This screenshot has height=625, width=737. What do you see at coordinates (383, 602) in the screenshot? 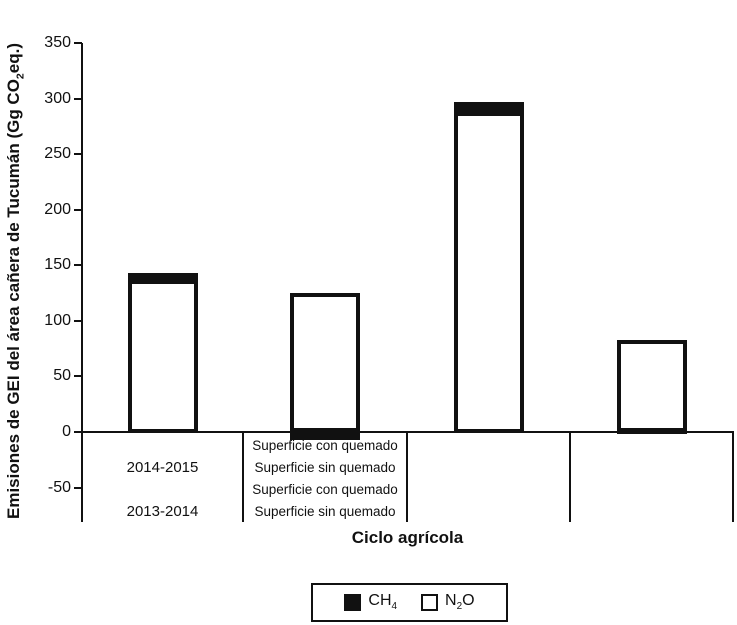
I see `legend-label-ch4: CH4` at bounding box center [383, 602].